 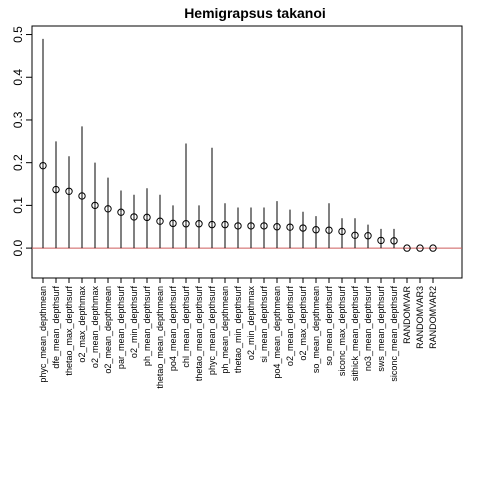 What do you see at coordinates (18, 162) in the screenshot?
I see `y-tick-label: 0.2` at bounding box center [18, 162].